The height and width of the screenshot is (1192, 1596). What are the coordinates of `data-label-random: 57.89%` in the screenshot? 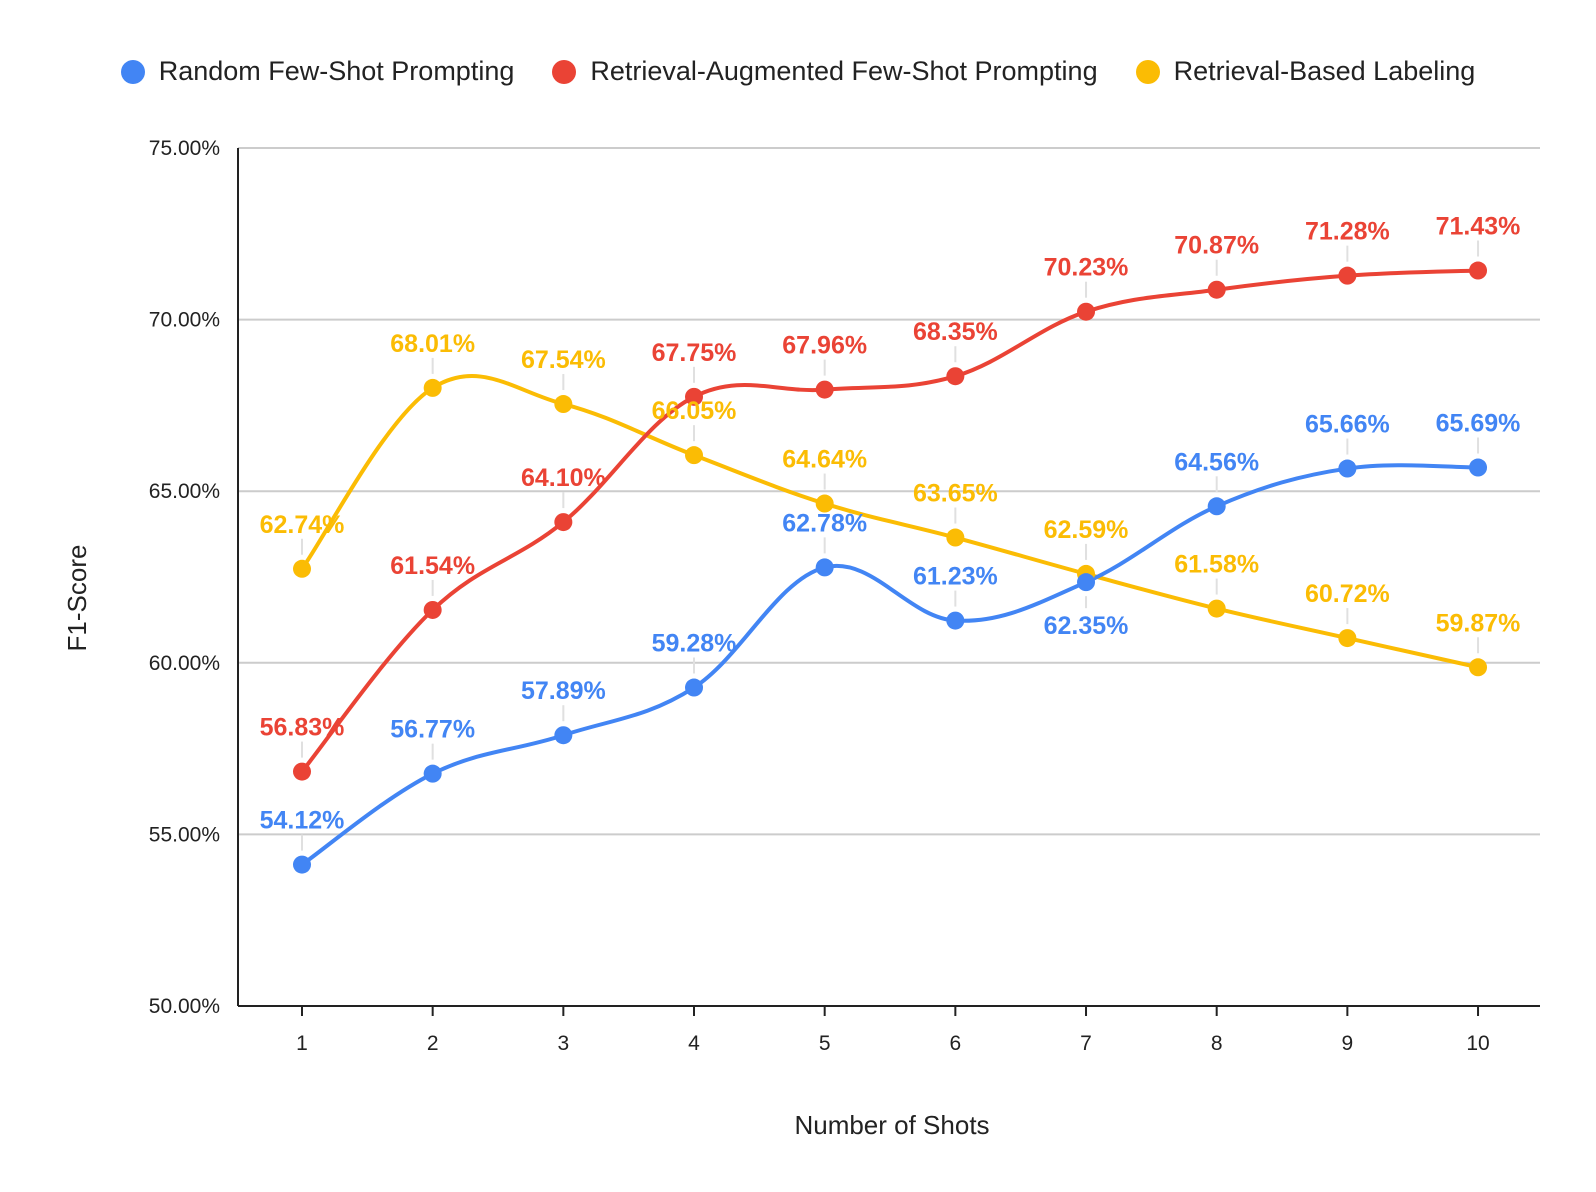 It's located at (563, 691).